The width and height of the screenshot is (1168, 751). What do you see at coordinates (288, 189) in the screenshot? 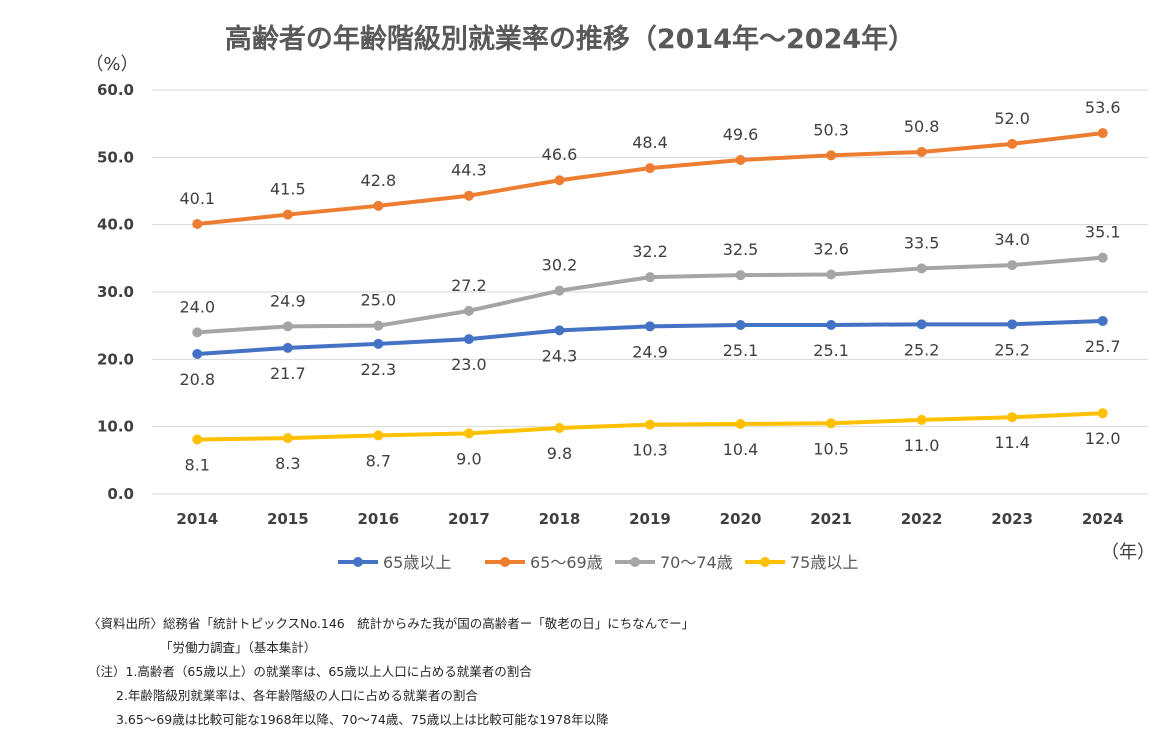
I see `data-label: 41.5` at bounding box center [288, 189].